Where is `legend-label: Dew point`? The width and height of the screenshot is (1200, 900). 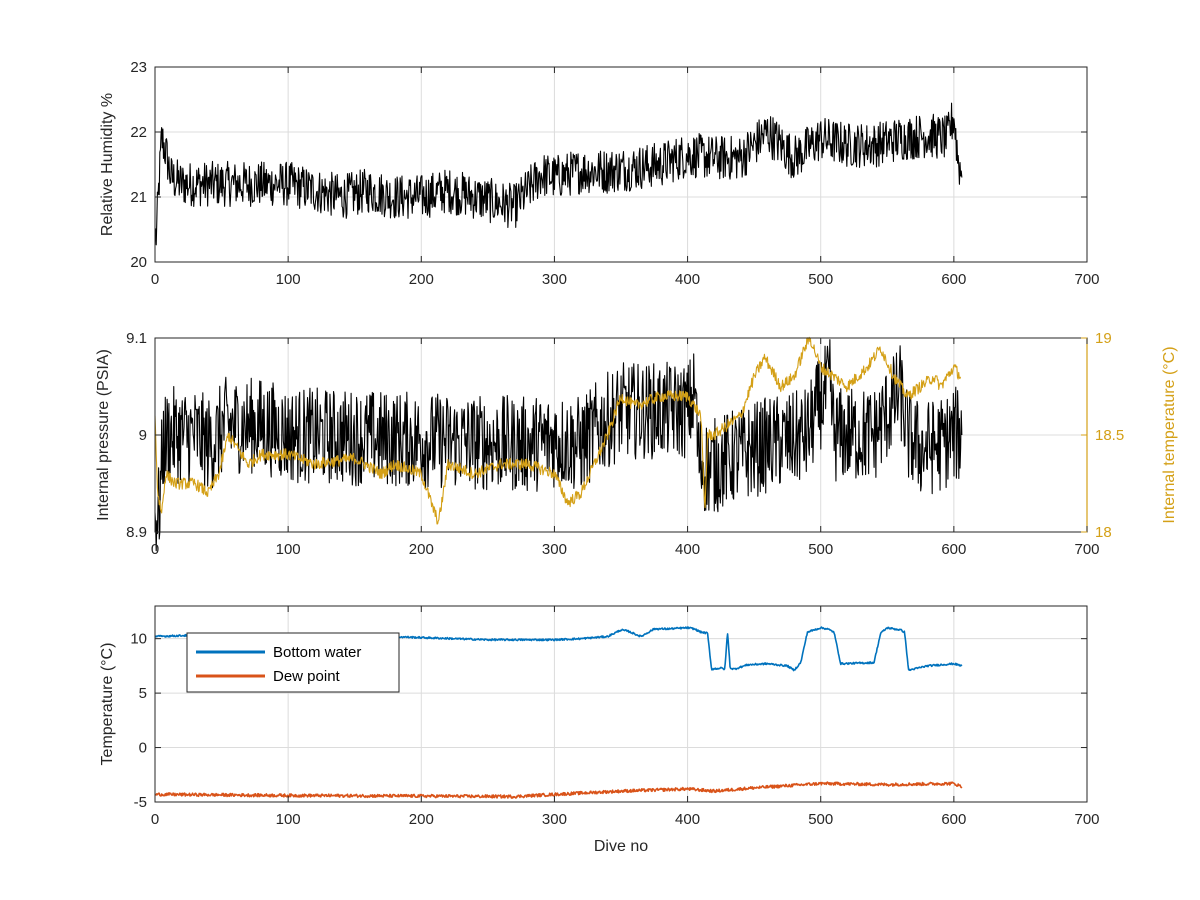 legend-label: Dew point is located at coordinates (307, 676).